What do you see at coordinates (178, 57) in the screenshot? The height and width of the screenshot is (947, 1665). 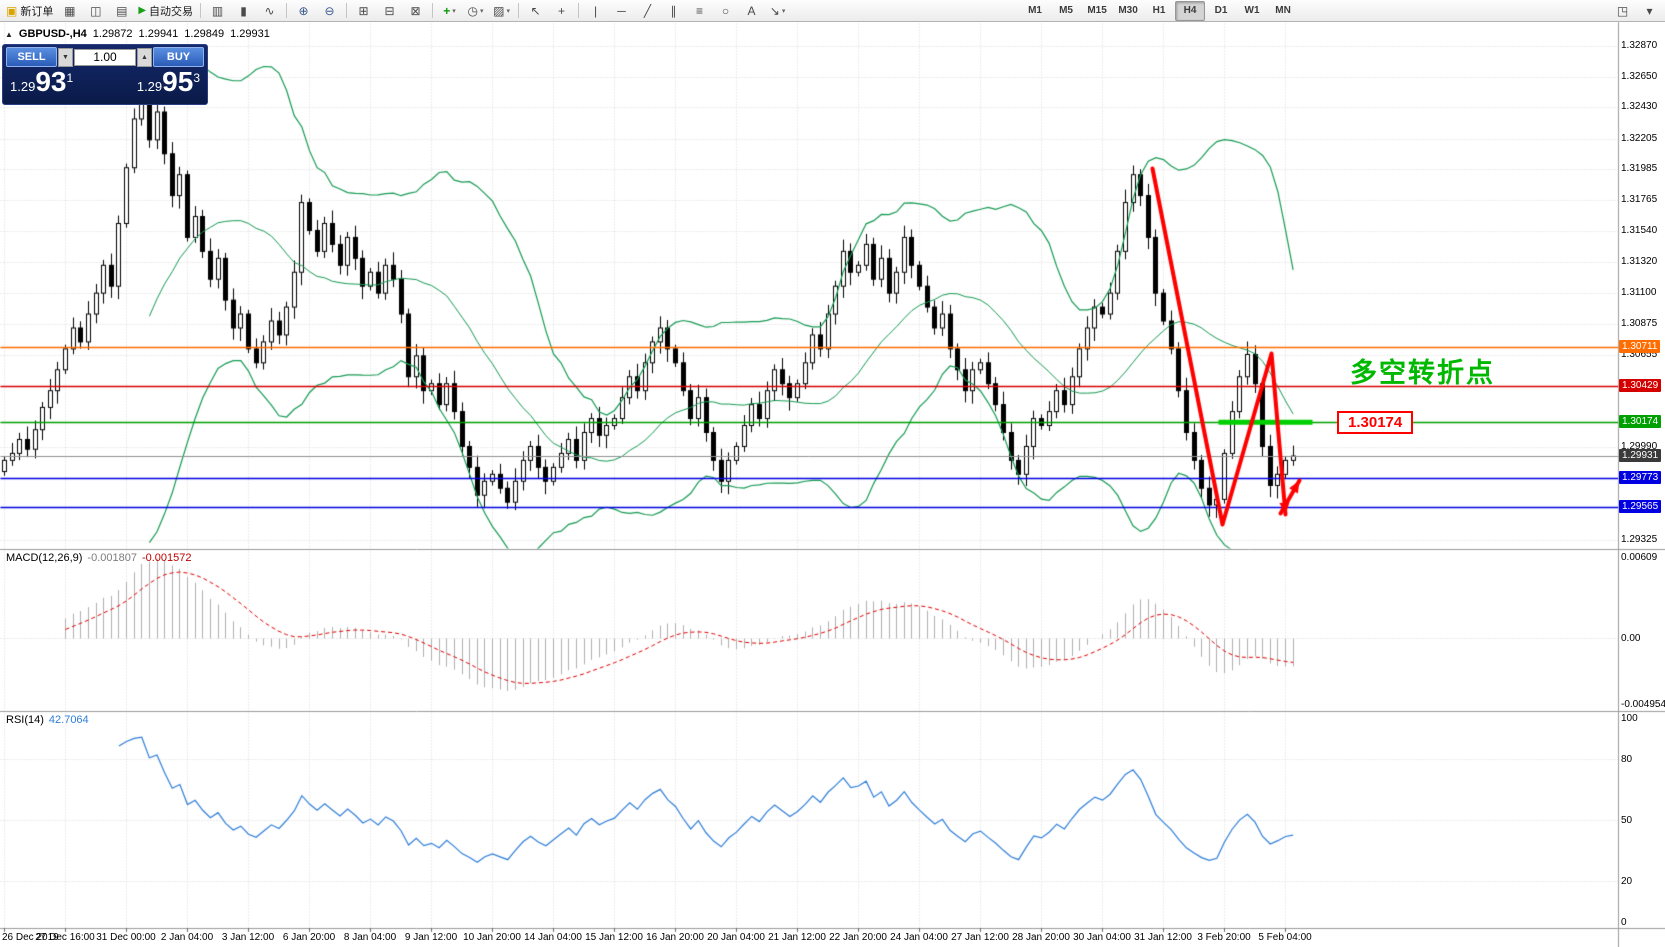 I see `buy-button: BUY` at bounding box center [178, 57].